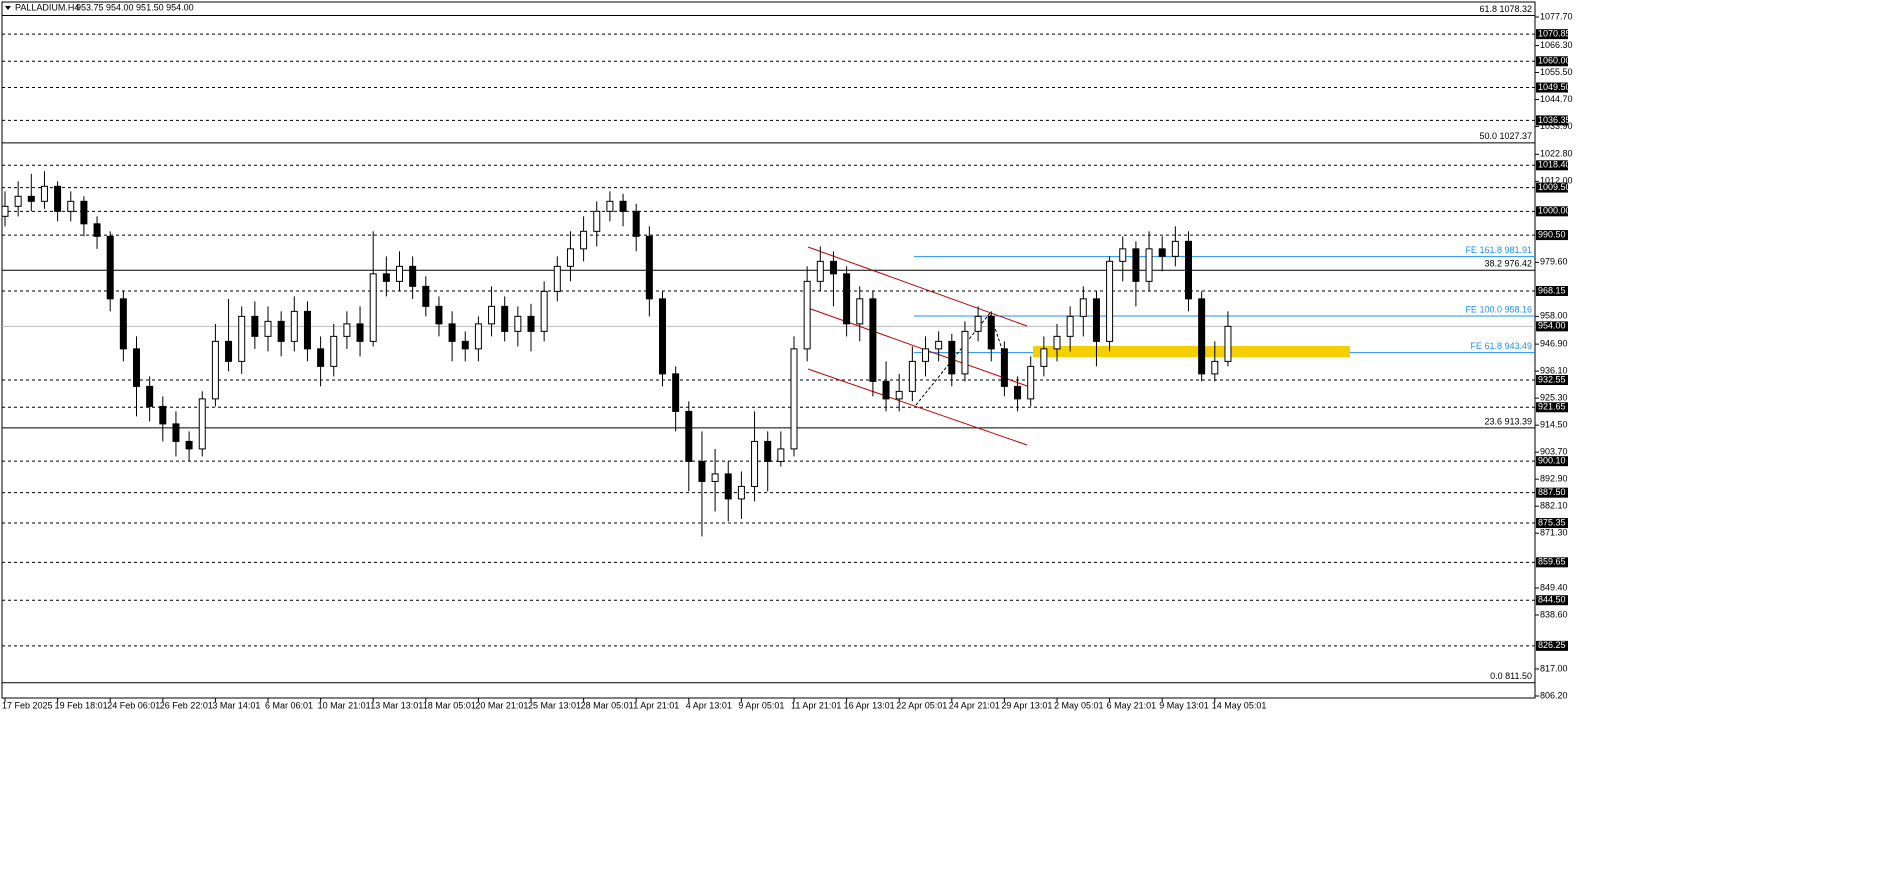  I want to click on y-tick-label: 882.10, so click(1554, 506).